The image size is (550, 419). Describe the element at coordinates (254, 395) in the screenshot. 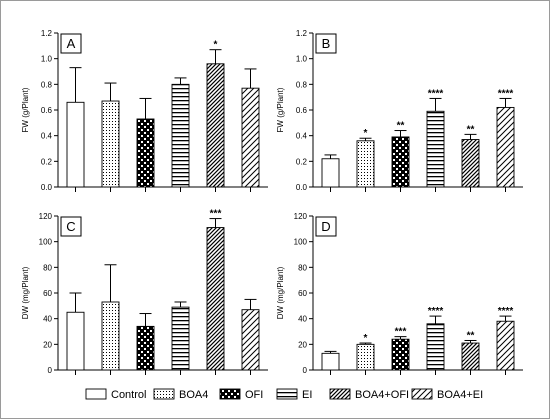

I see `legend-label: OFI` at that location.